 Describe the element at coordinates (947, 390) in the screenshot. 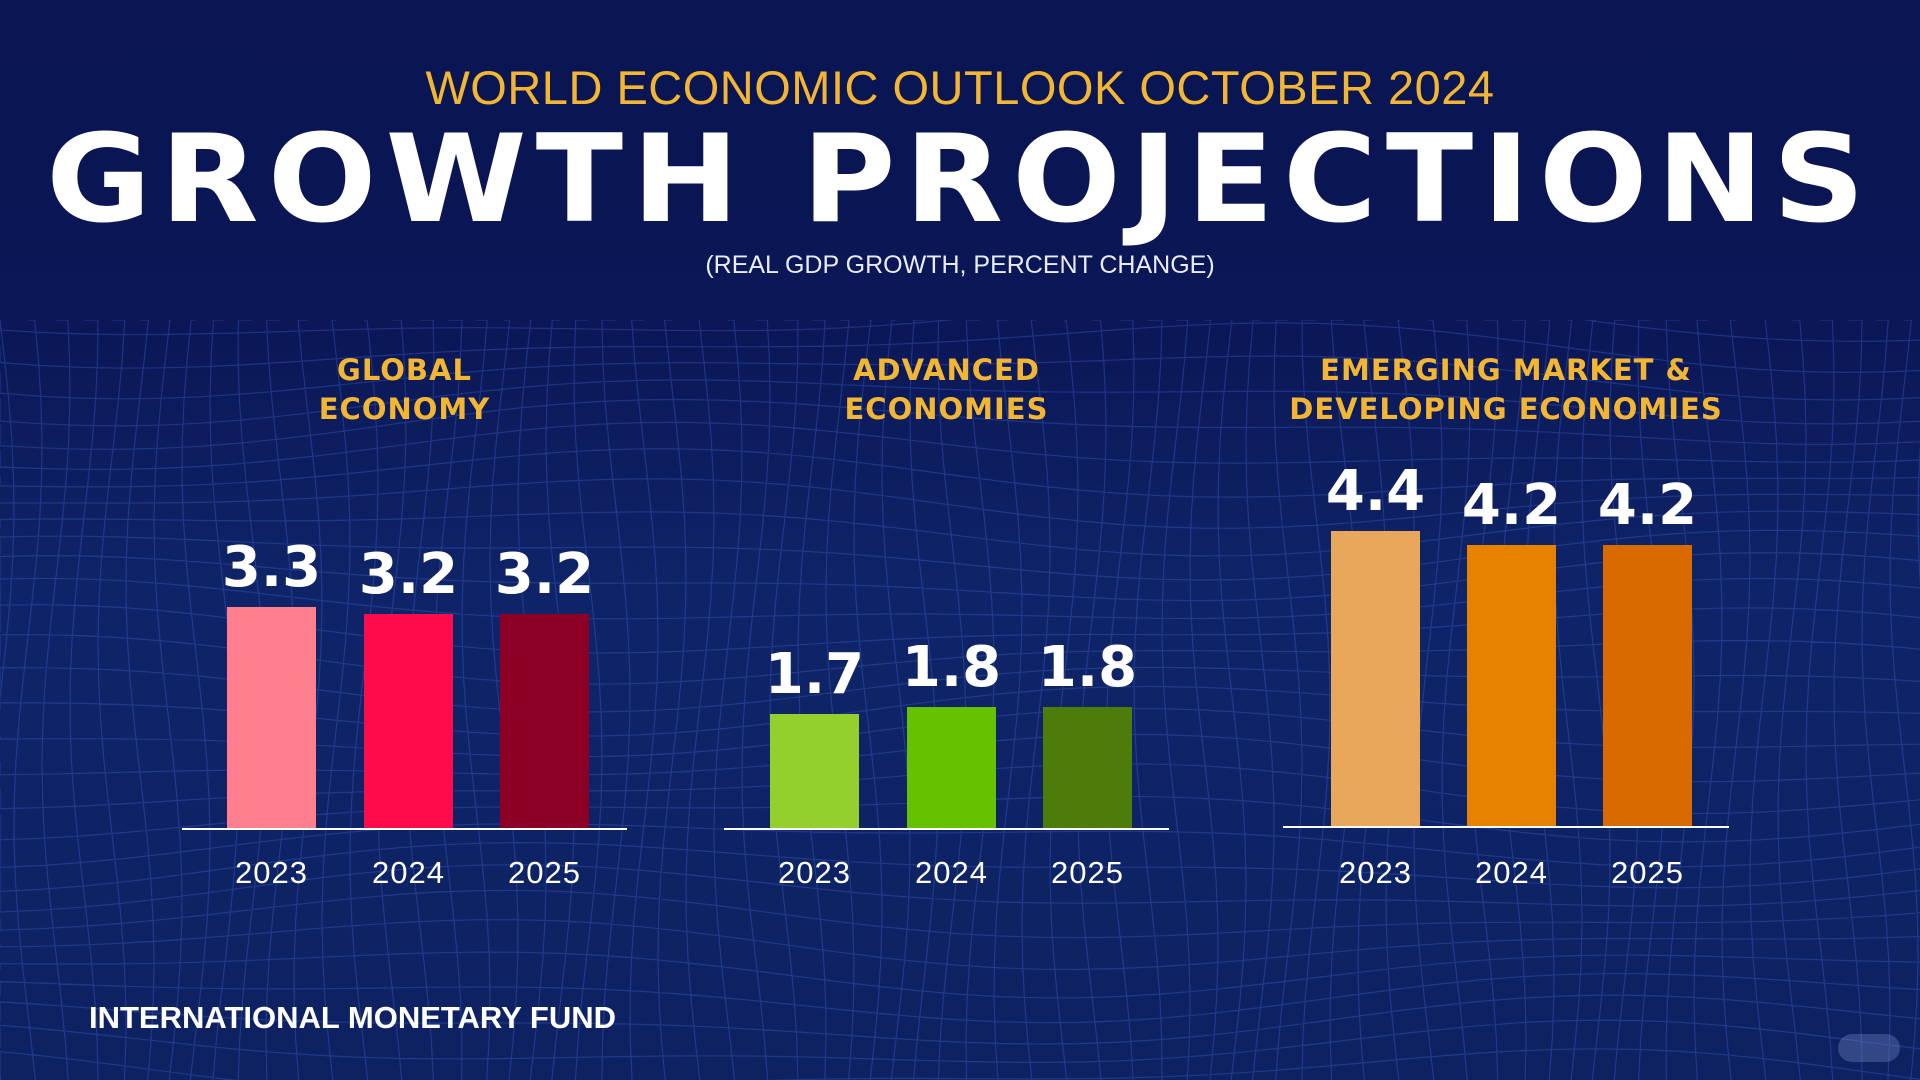

I see `panel-title: ADVANCED ECONOMIES` at that location.